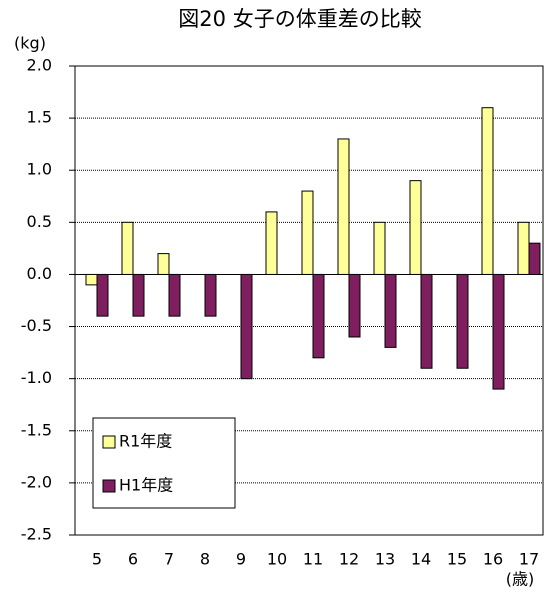  Describe the element at coordinates (457, 559) in the screenshot. I see `x-tick-label: 15` at that location.